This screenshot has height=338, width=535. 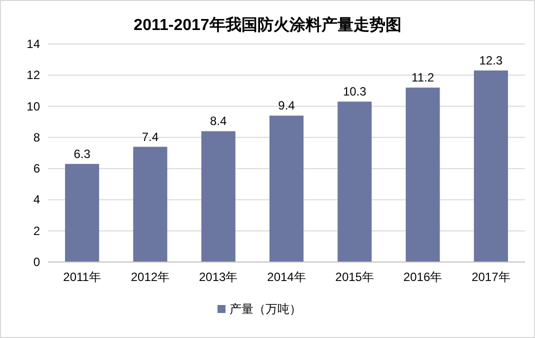 I want to click on legend-label: 产量（万吨）, so click(x=266, y=309).